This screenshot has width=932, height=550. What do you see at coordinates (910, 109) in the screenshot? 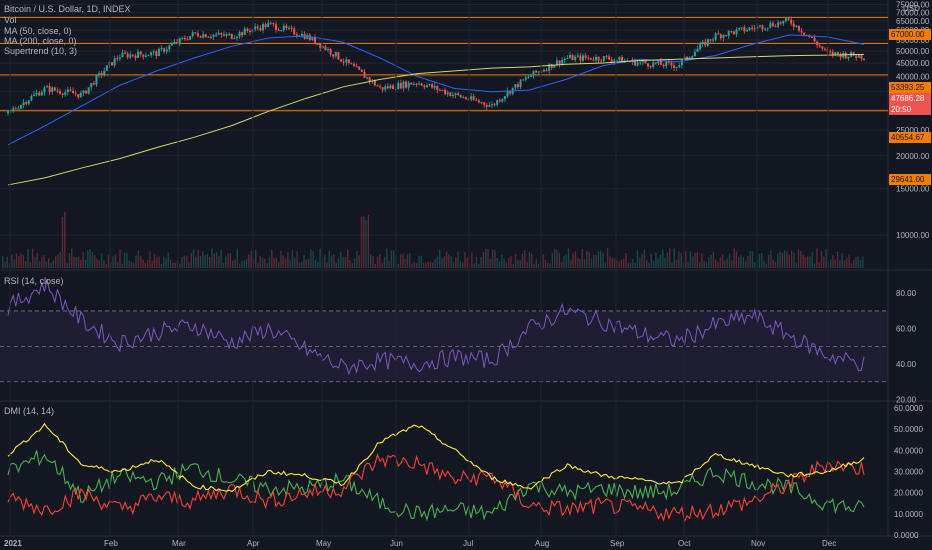
I see `countdown-tag: 20:50` at bounding box center [910, 109].